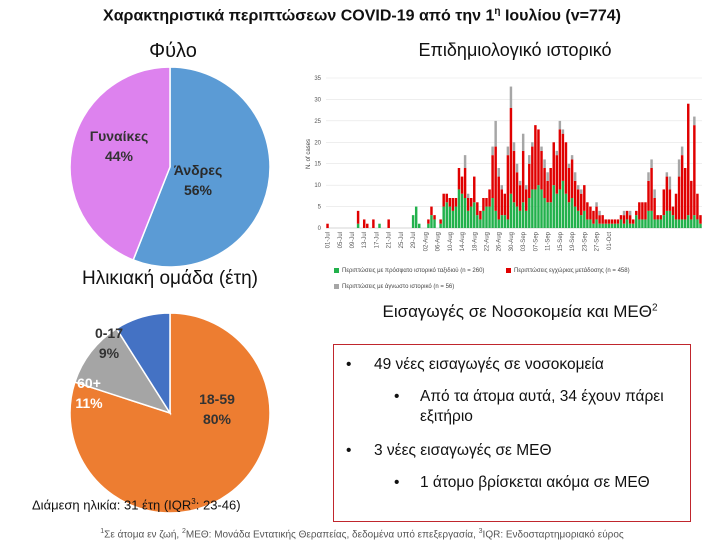 The width and height of the screenshot is (724, 545). Describe the element at coordinates (560, 16) in the screenshot. I see `main-title-text-after: Ιουλίου (v=774)` at that location.